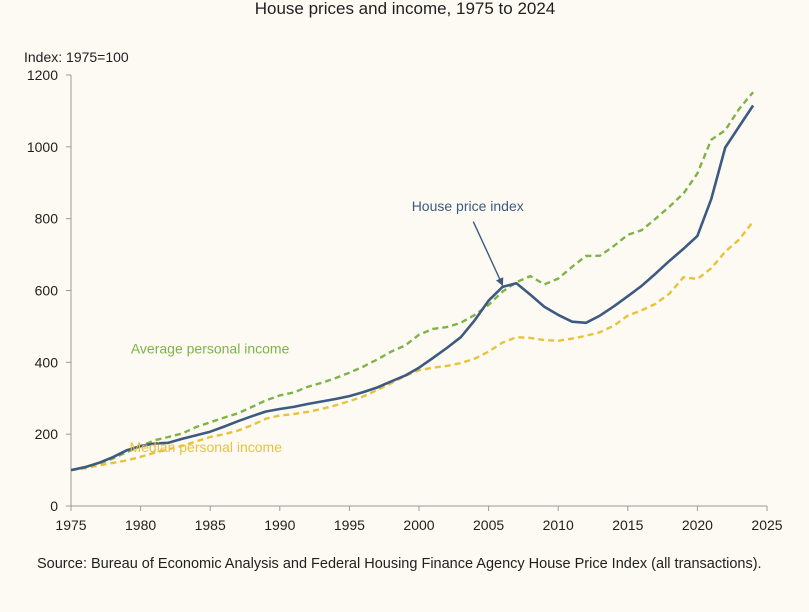  What do you see at coordinates (76, 57) in the screenshot?
I see `y-axis-label: Index: 1975=100` at bounding box center [76, 57].